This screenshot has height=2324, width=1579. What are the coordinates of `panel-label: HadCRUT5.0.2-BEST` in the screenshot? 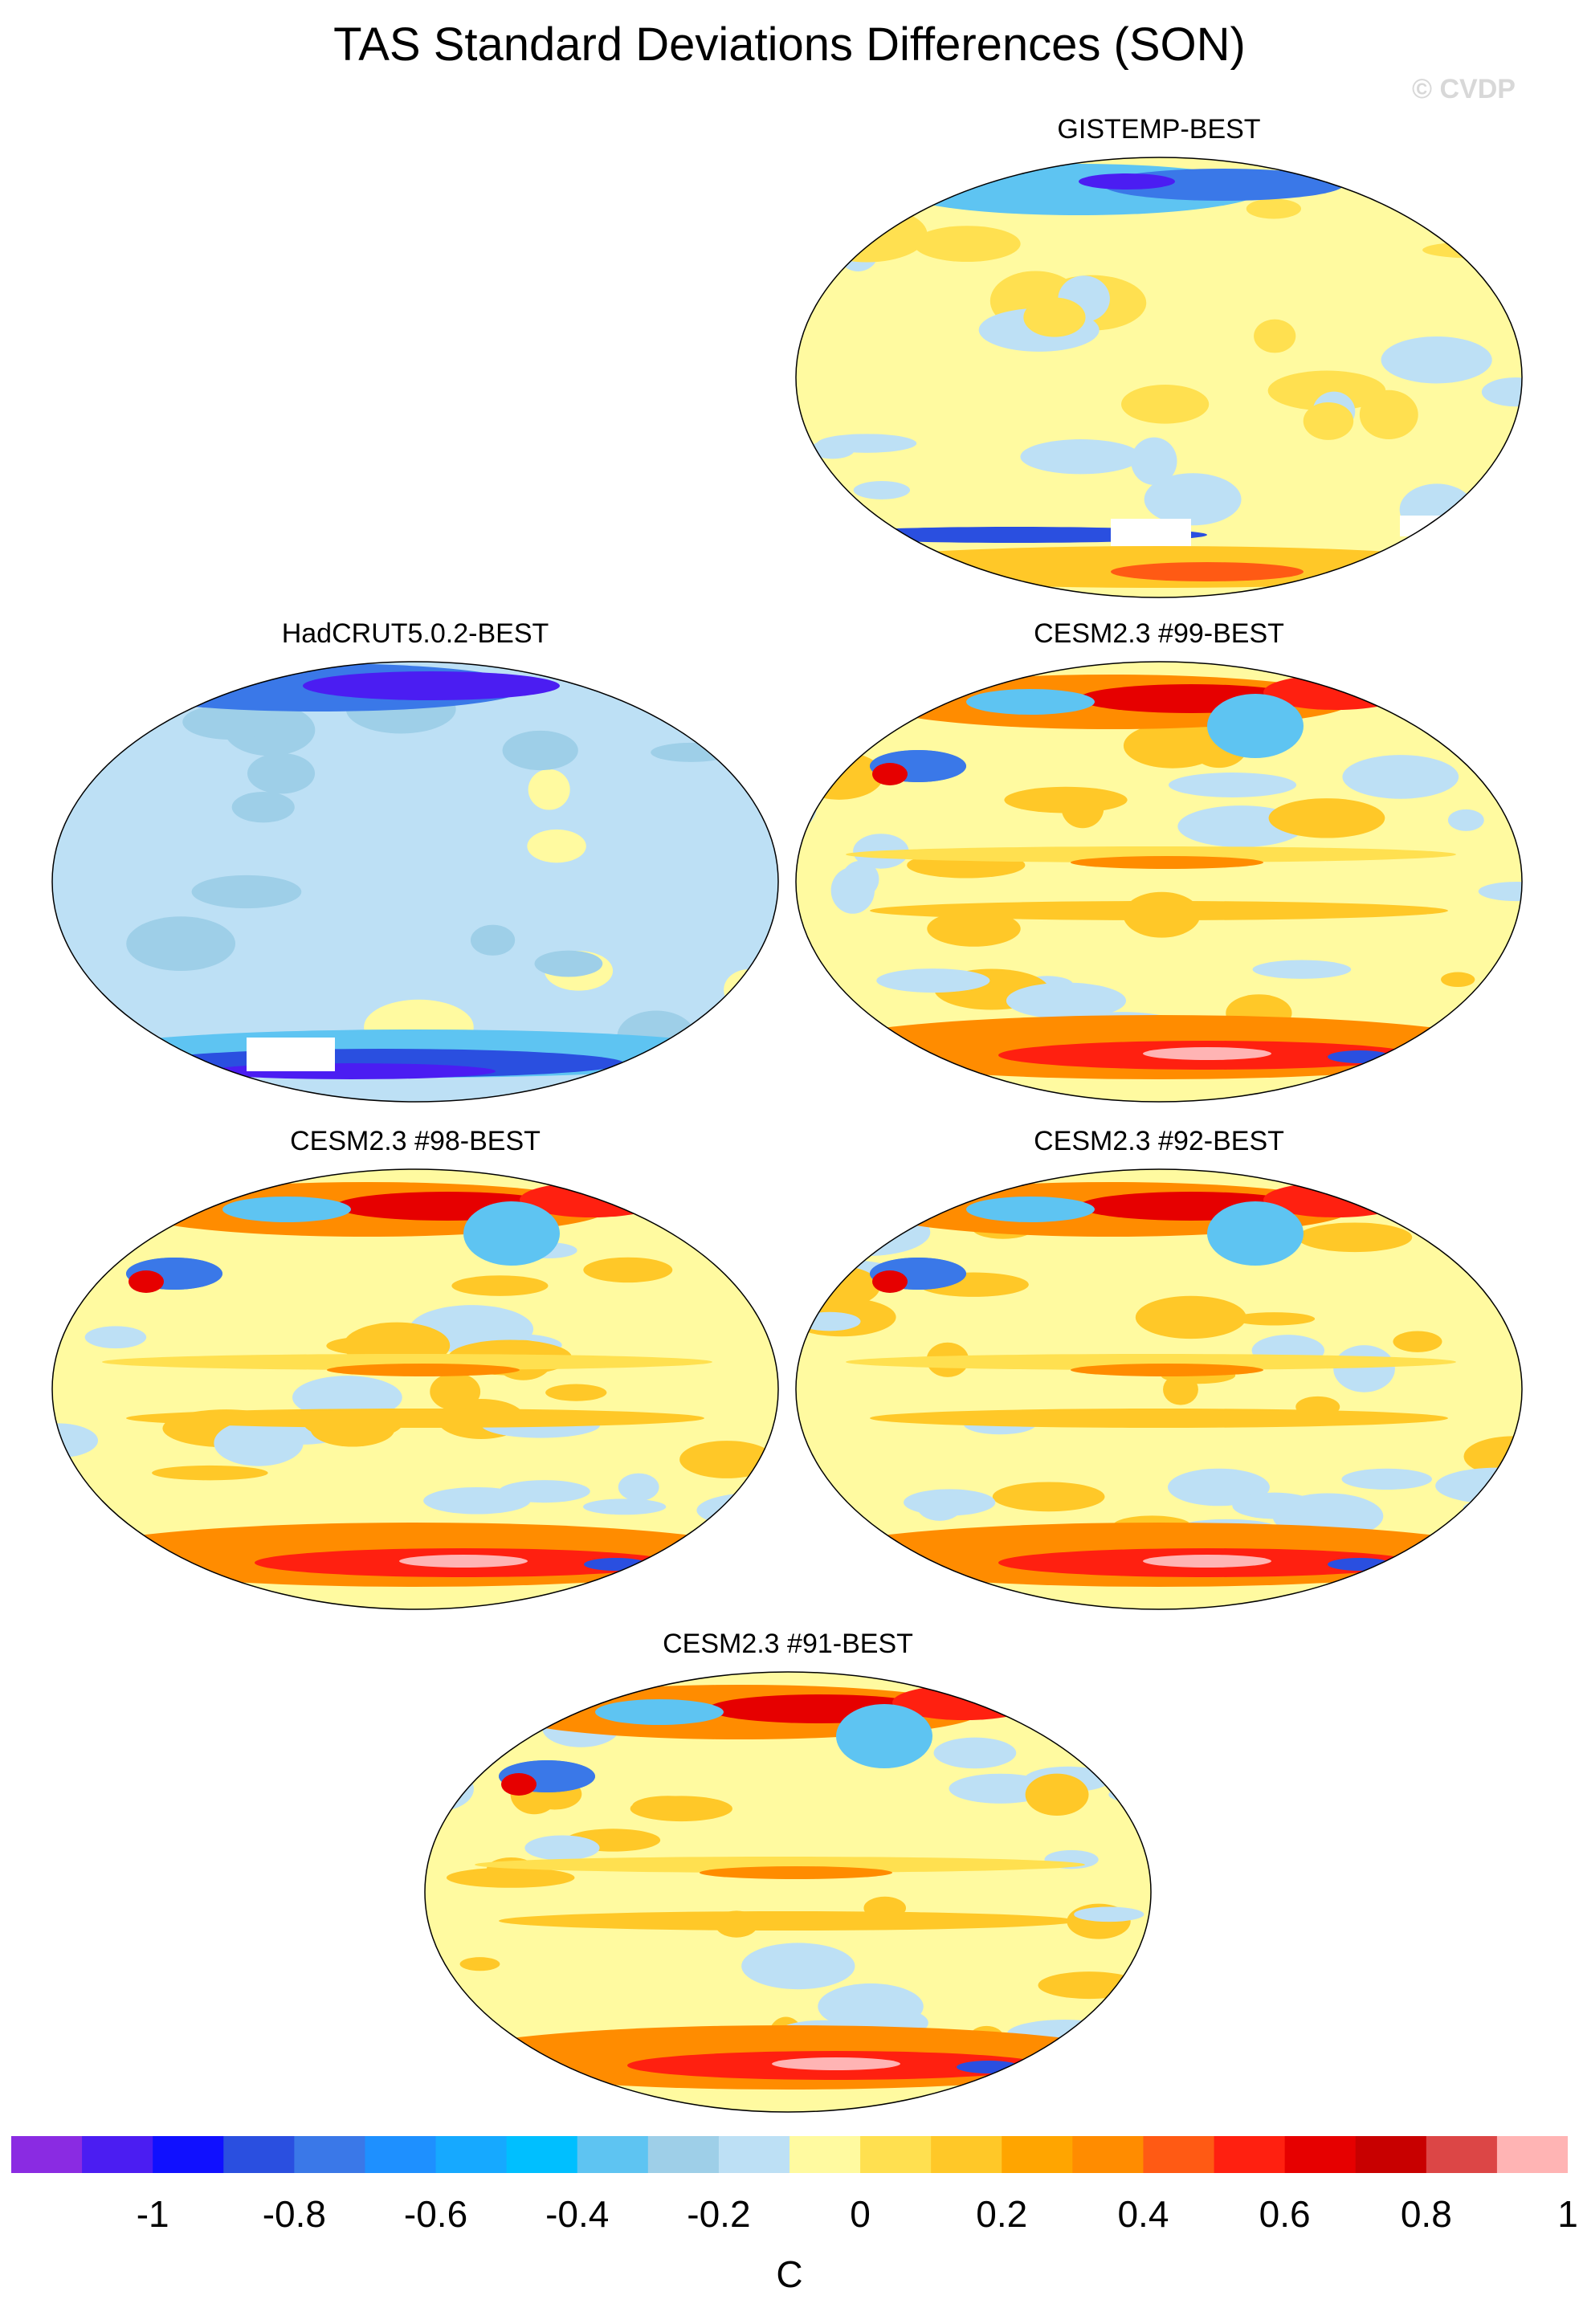 It's located at (415, 634).